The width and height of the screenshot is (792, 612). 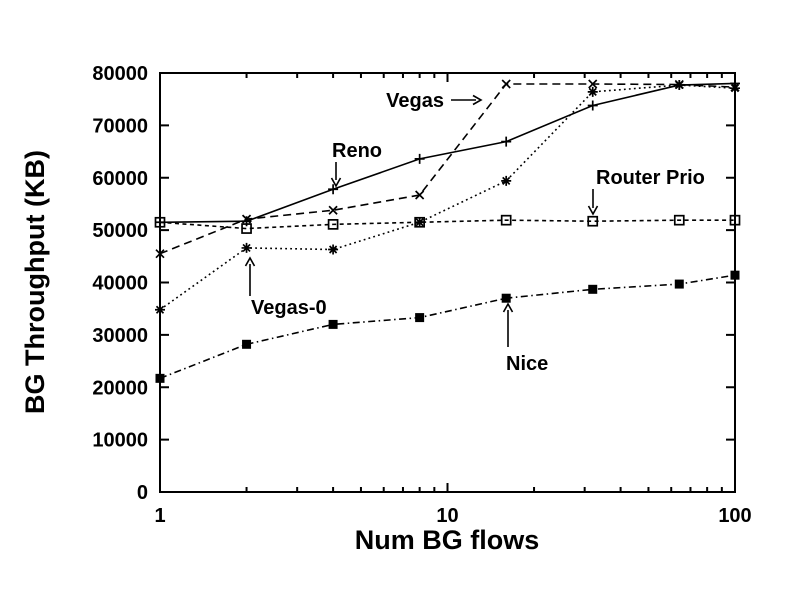 I want to click on annotation-arrowhead-nice, so click(x=508, y=307).